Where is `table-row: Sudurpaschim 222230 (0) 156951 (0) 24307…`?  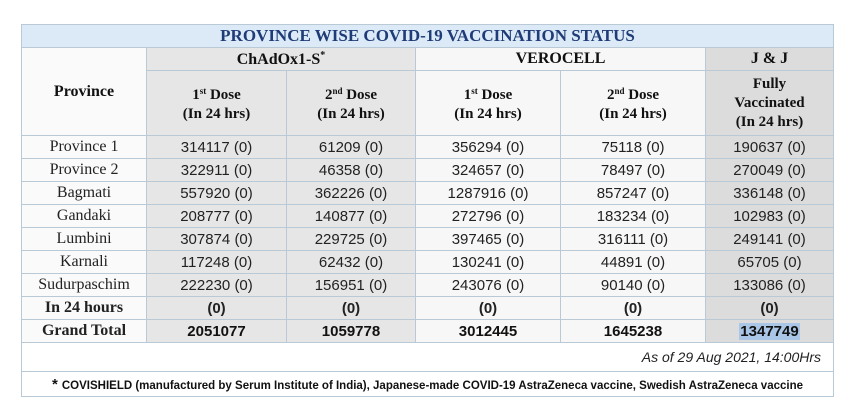
table-row: Sudurpaschim 222230 (0) 156951 (0) 24307… is located at coordinates (428, 285).